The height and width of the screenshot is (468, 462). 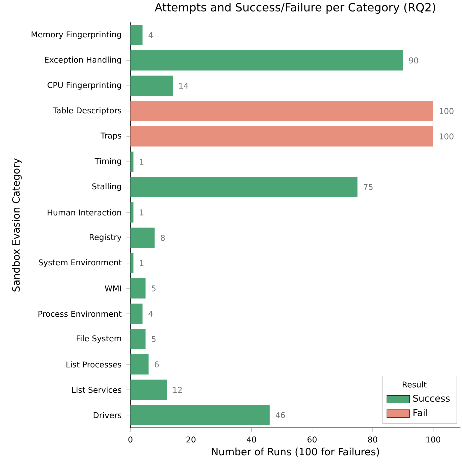 I want to click on x-tick-label: 60, so click(x=312, y=439).